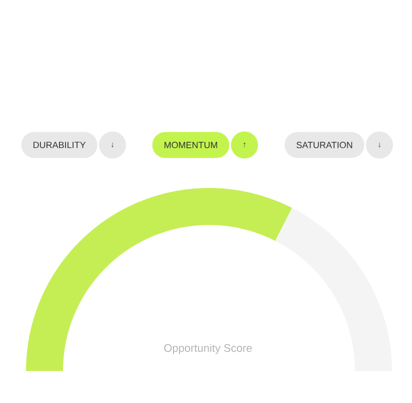  Describe the element at coordinates (60, 145) in the screenshot. I see `text: DURABILITY` at that location.